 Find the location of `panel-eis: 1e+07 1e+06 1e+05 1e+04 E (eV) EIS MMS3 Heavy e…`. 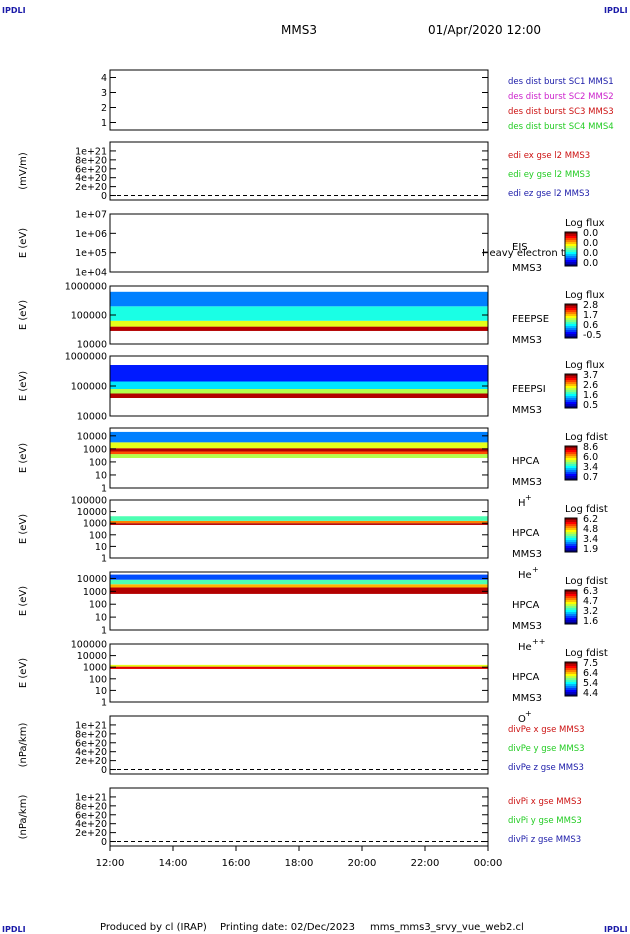

panel-eis: 1e+07 1e+06 1e+05 1e+04 E (eV) EIS MMS3 Heavy e… is located at coordinates (311, 244).